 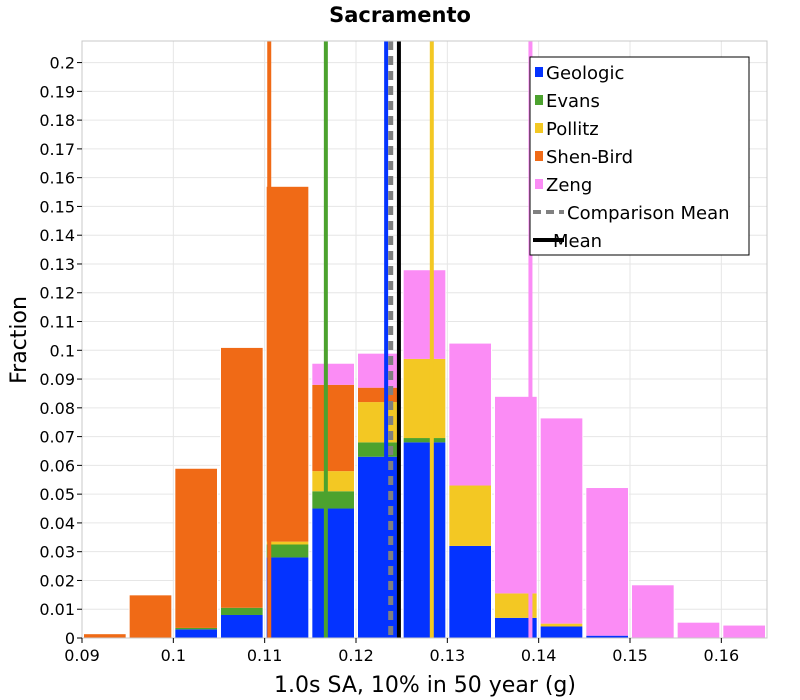 What do you see at coordinates (19, 340) in the screenshot?
I see `y-axis-label: Fraction` at bounding box center [19, 340].